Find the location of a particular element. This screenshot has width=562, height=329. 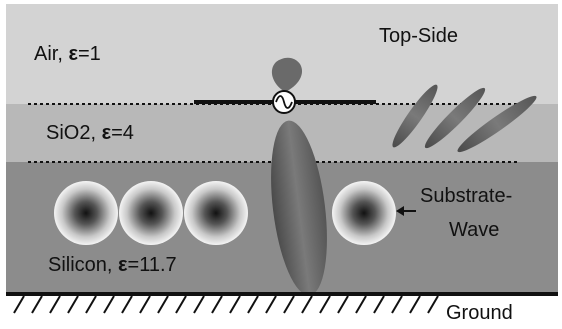

substrate-wave-label-line1: Substrate- is located at coordinates (466, 196).